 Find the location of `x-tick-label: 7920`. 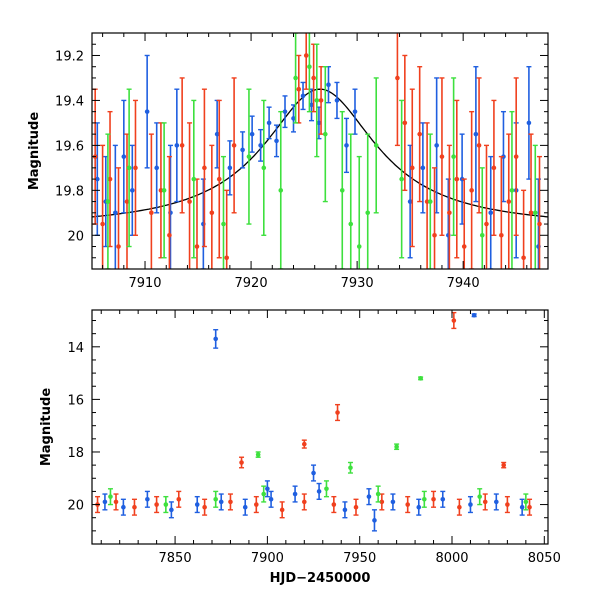

x-tick-label: 7920 is located at coordinates (251, 283).